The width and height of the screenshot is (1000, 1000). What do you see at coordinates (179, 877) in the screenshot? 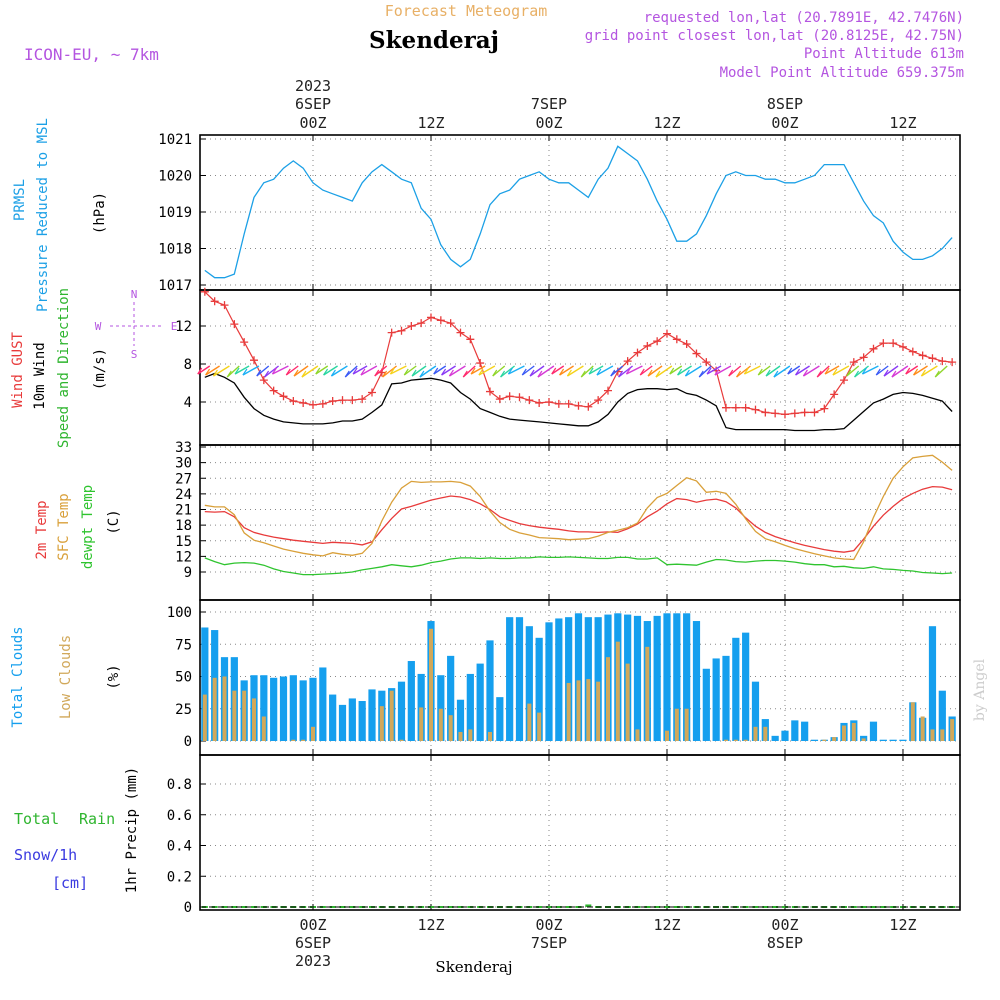
I see `y-tick-label: 0.2` at bounding box center [179, 877].